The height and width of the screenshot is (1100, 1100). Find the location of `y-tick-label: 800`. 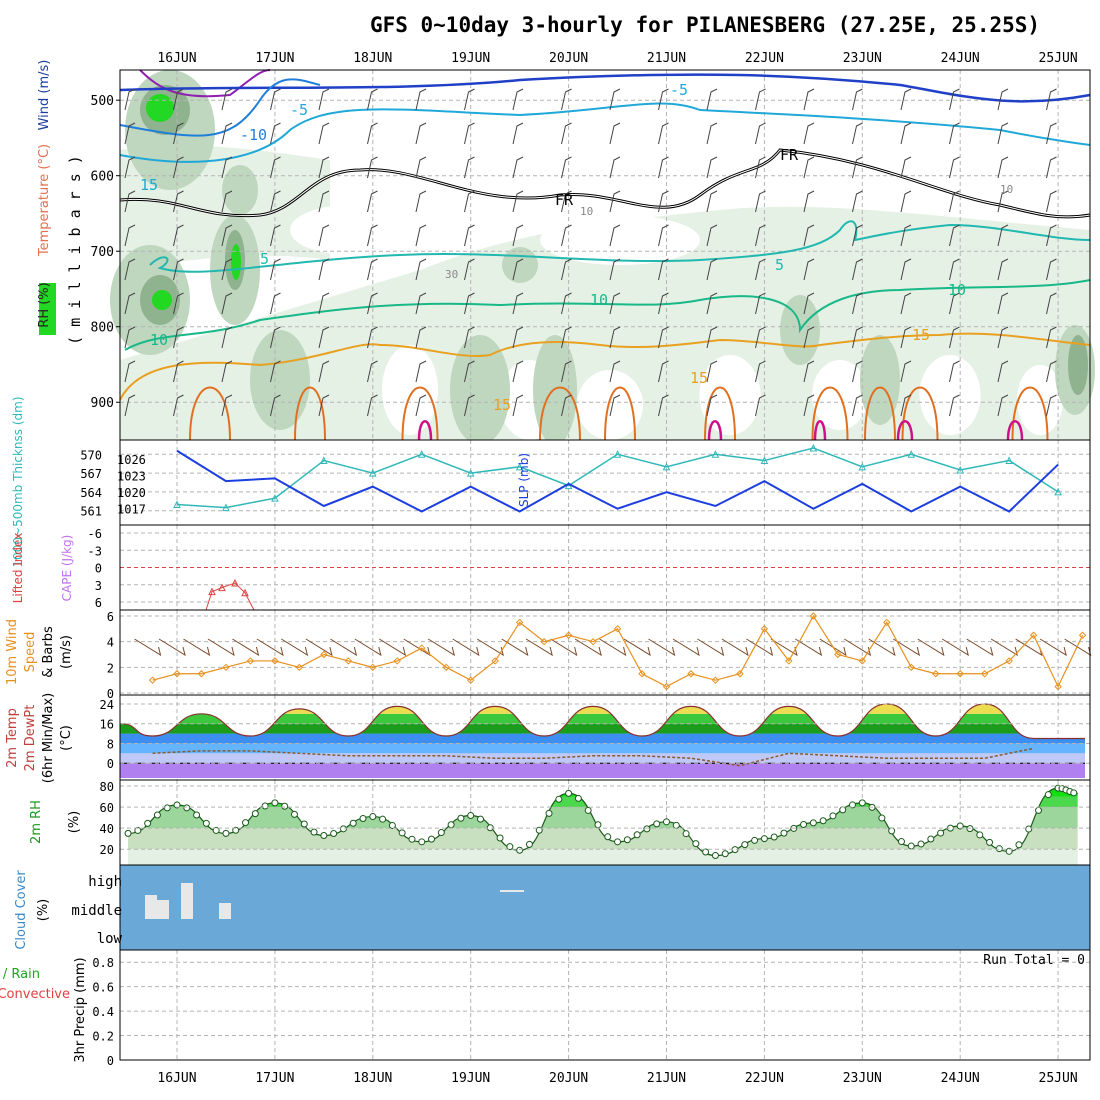

y-tick-label: 800 is located at coordinates (102, 328).